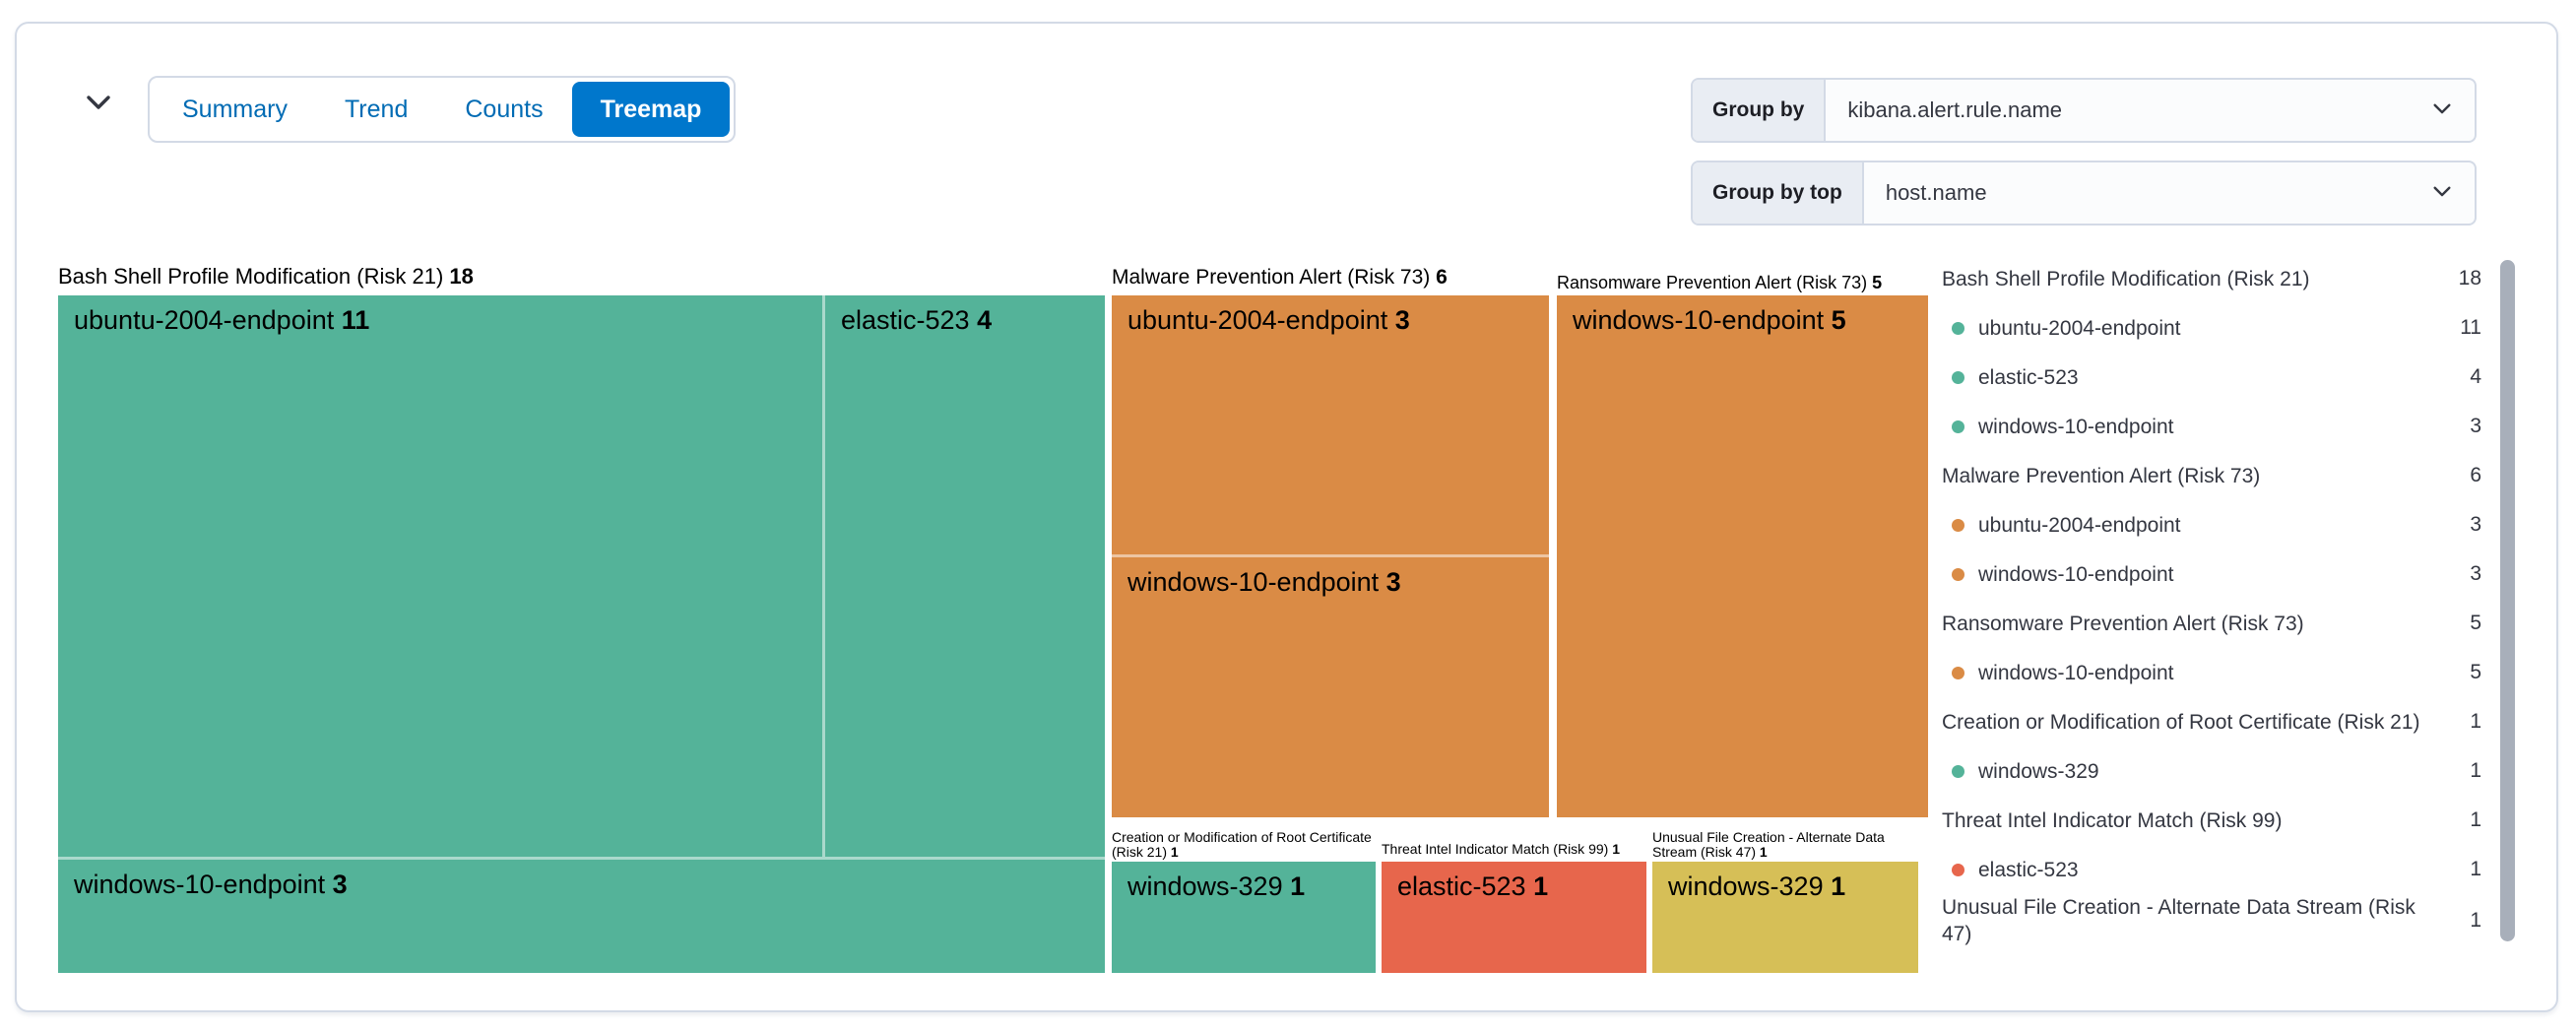  What do you see at coordinates (1778, 193) in the screenshot?
I see `group-by-top-label: Group by top` at bounding box center [1778, 193].